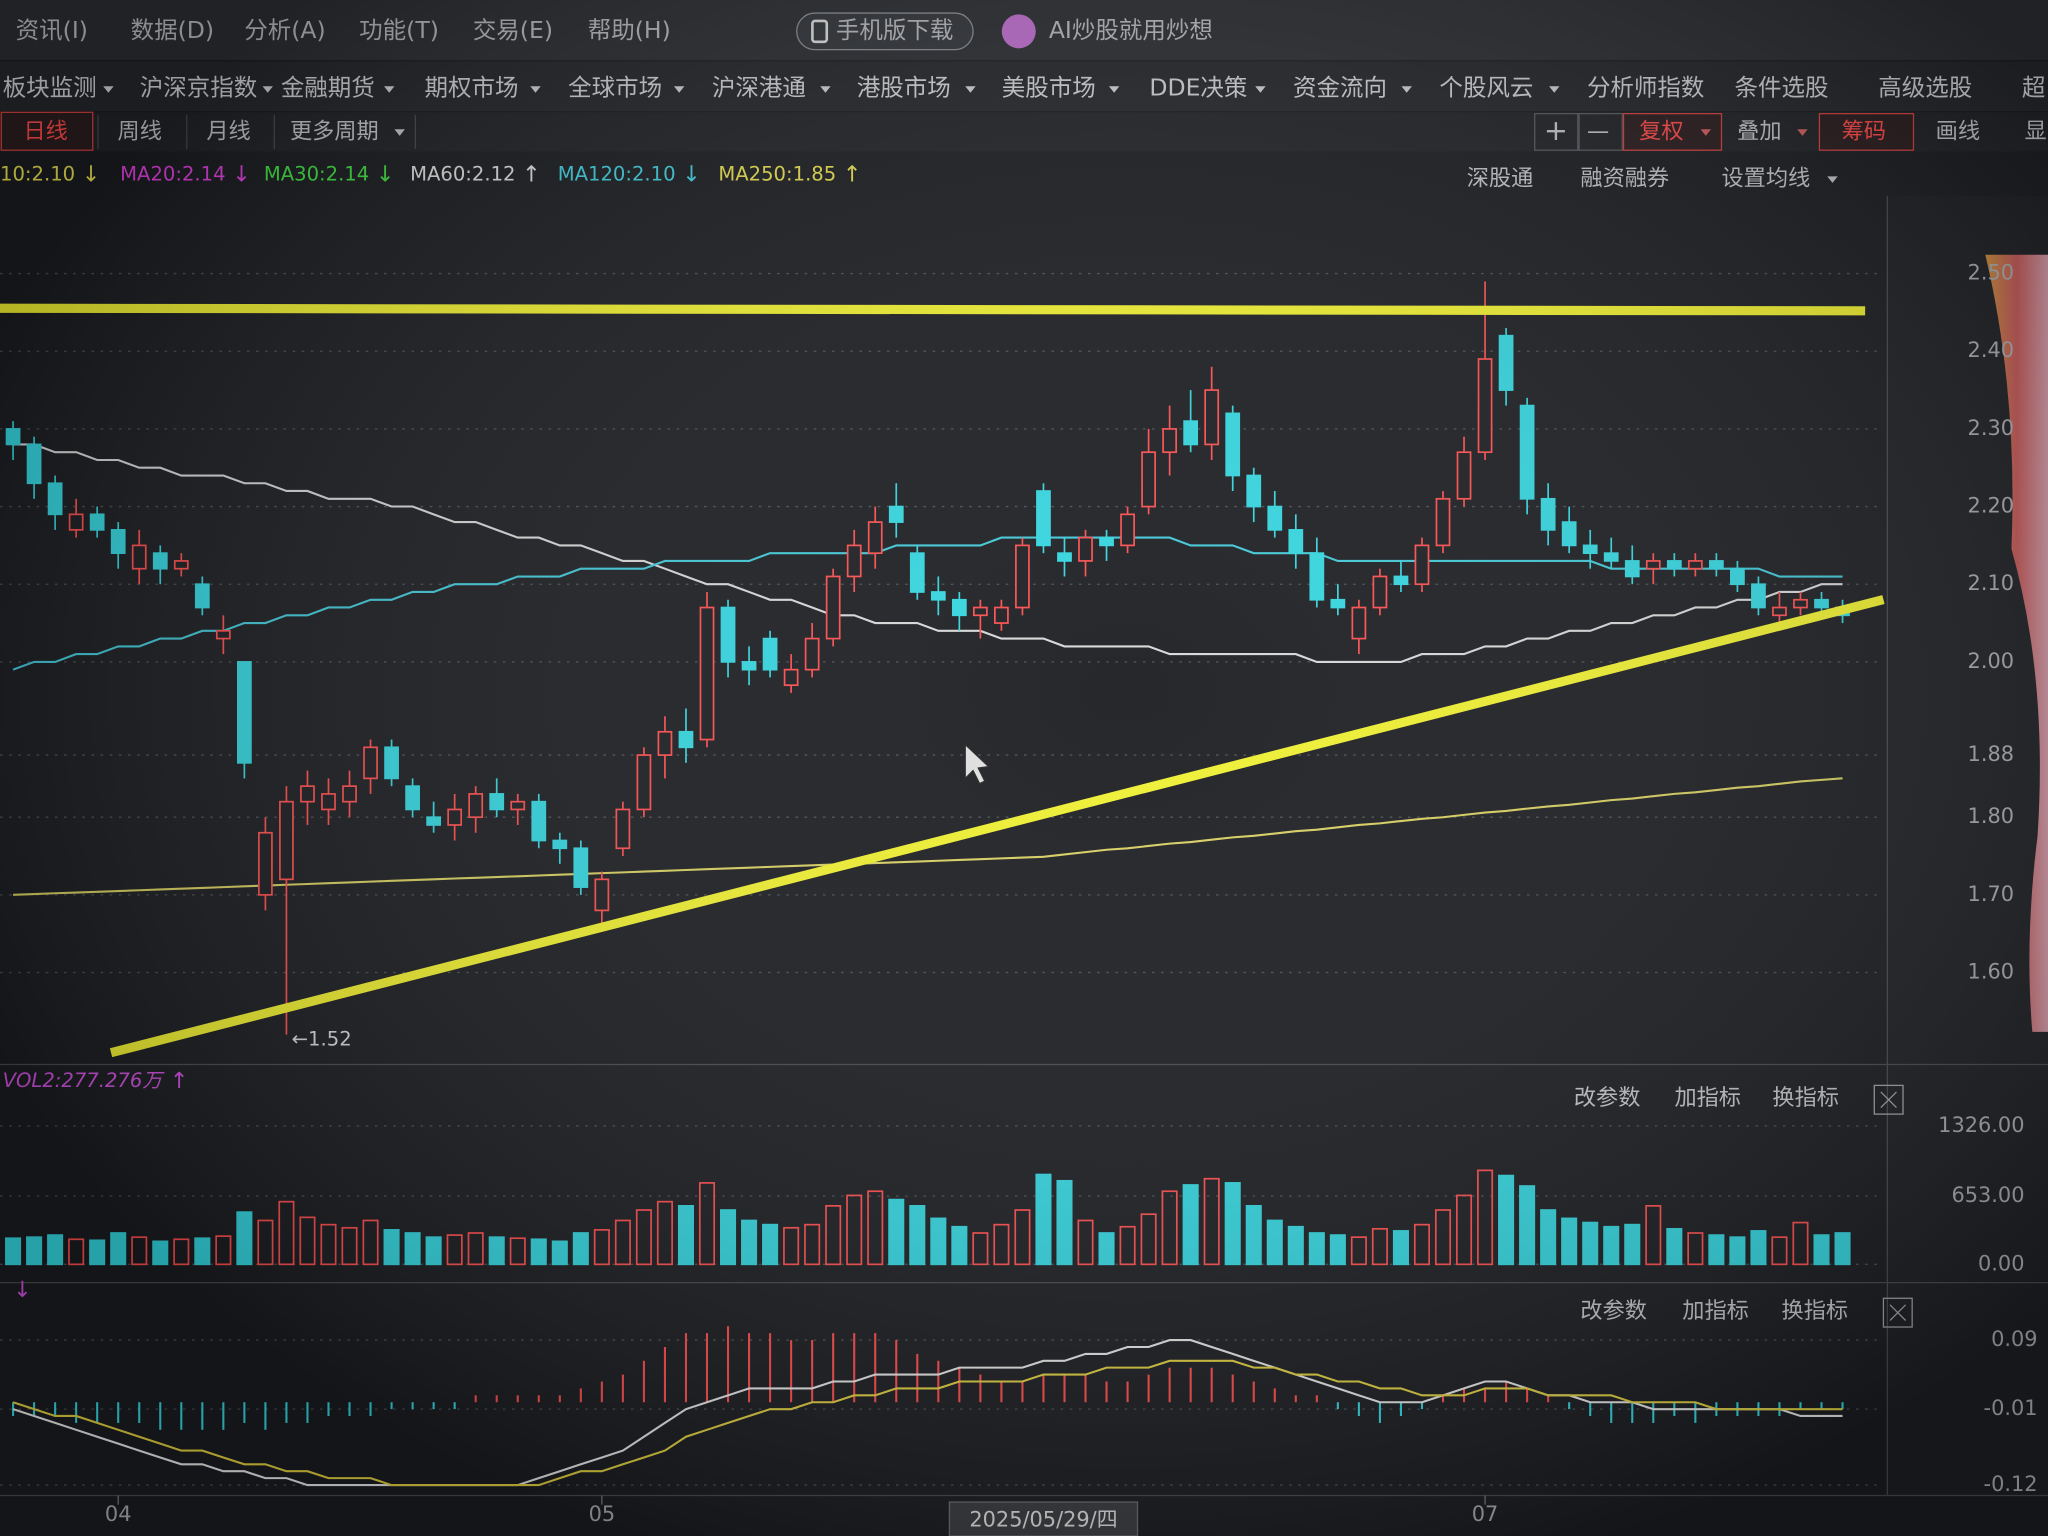  What do you see at coordinates (1991, 583) in the screenshot?
I see `y-tick-label: 2.10` at bounding box center [1991, 583].